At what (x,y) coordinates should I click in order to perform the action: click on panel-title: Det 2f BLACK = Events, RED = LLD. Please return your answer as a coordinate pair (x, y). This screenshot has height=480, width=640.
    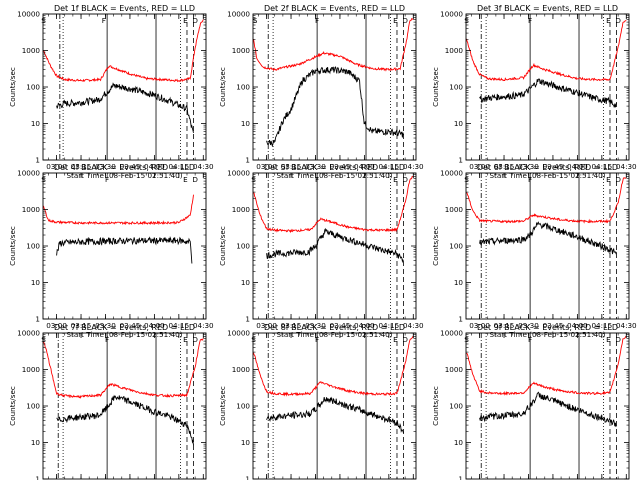
    Looking at the image, I should click on (334, 8).